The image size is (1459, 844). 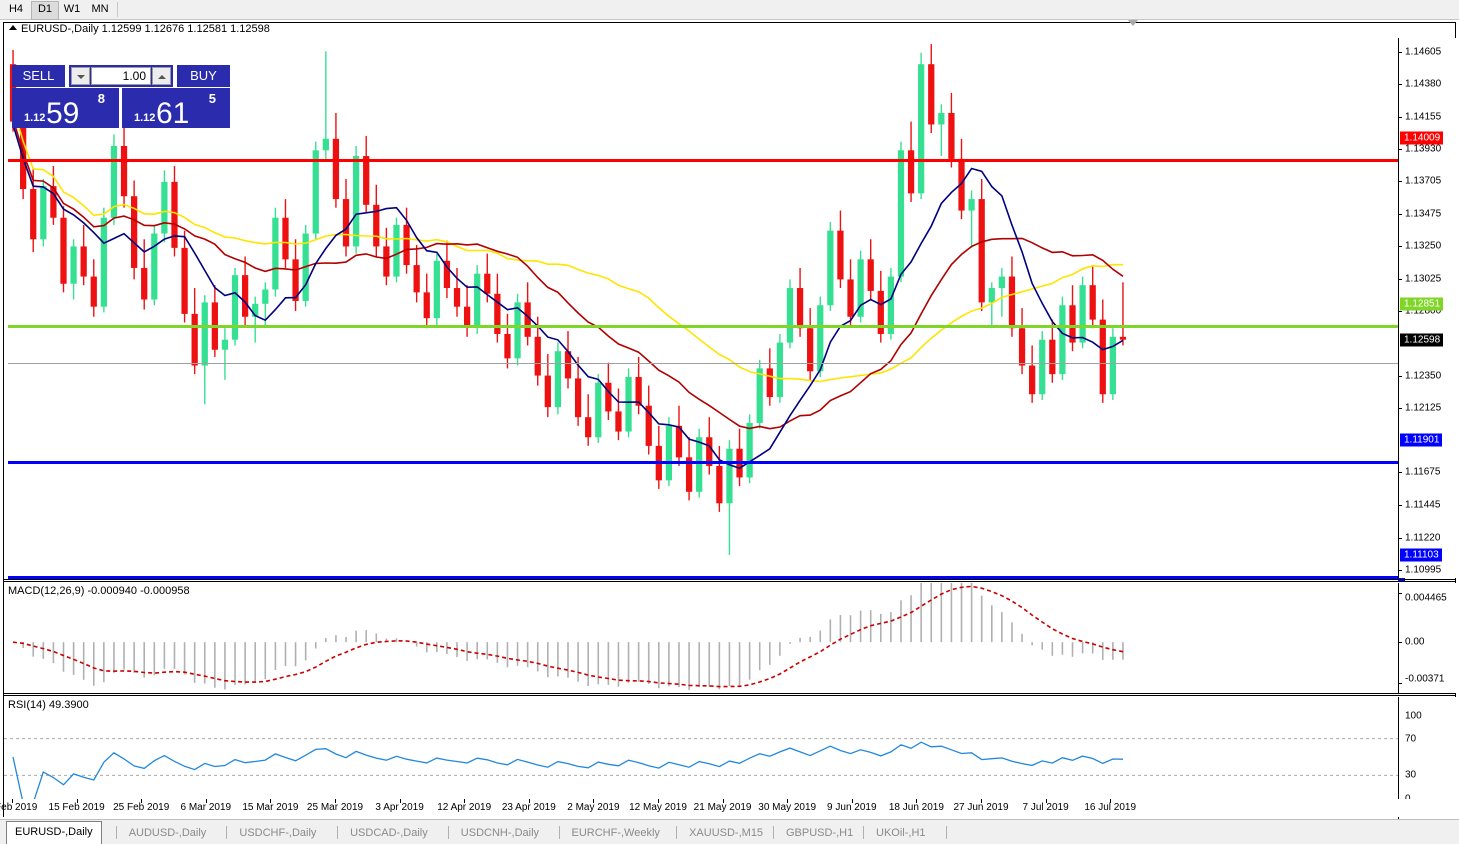 I want to click on collapse-arrow-icon, so click(x=1133, y=23).